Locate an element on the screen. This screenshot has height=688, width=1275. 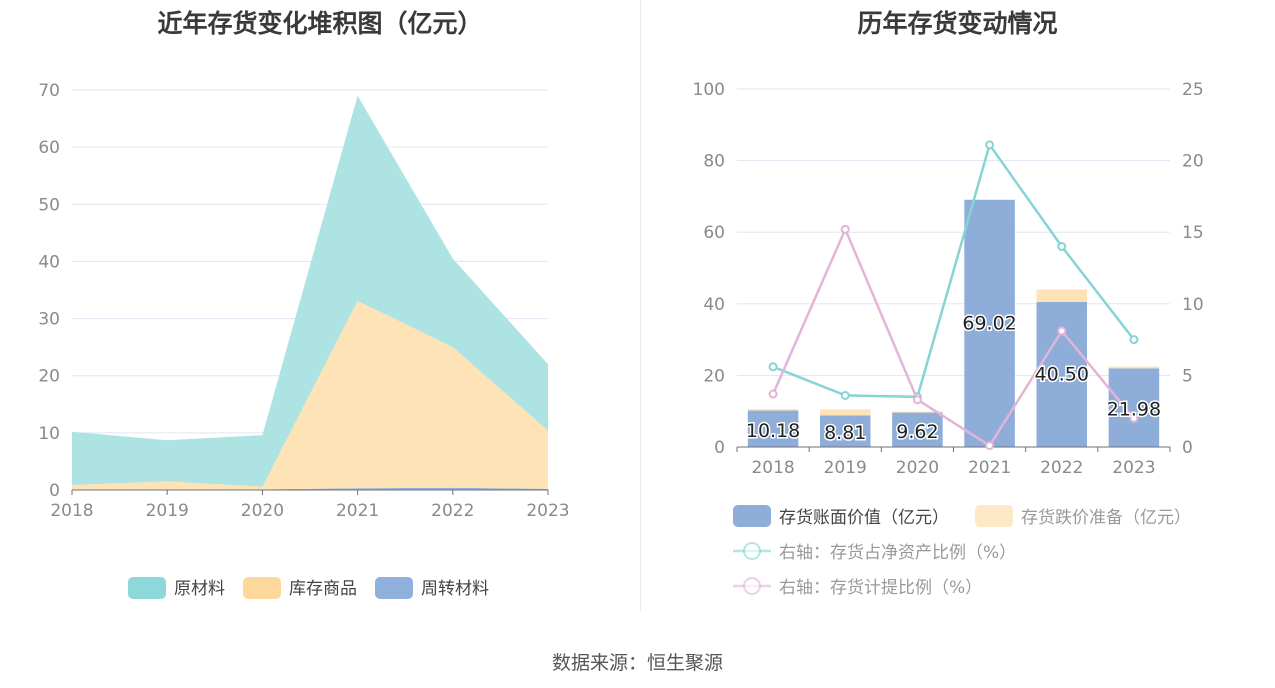
left-x-tick-label: 2020 is located at coordinates (262, 511).